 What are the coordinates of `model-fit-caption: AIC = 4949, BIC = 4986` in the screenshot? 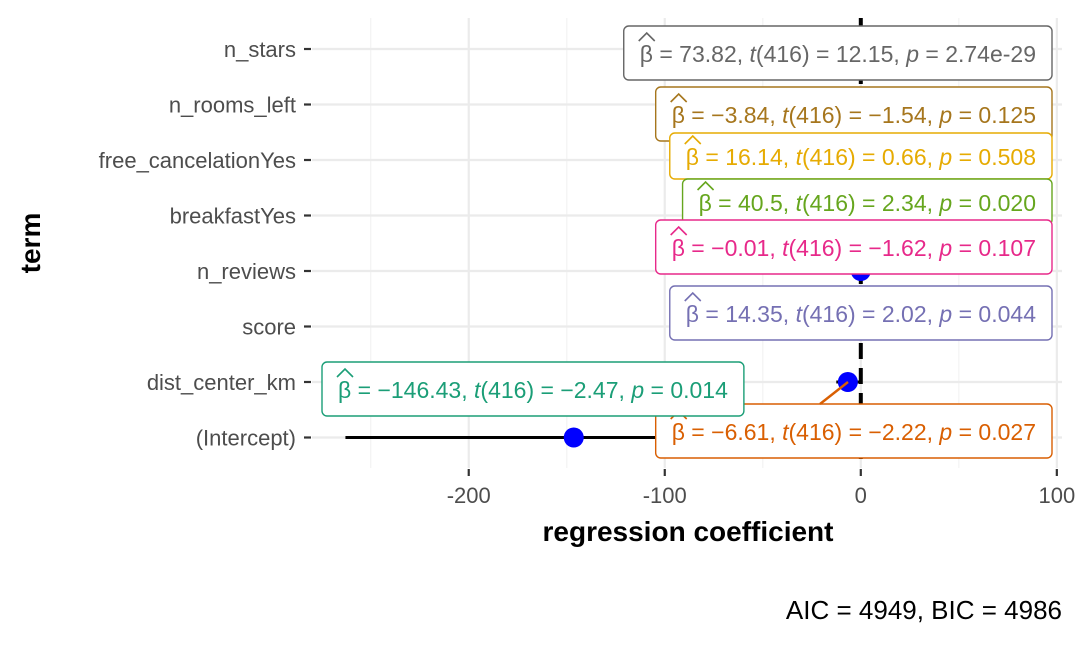 It's located at (924, 610).